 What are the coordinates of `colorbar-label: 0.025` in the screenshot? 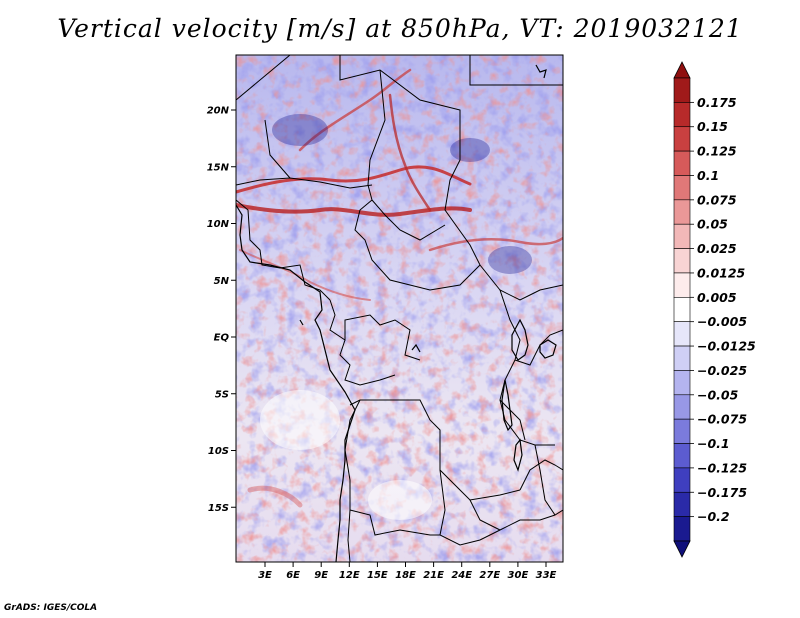 It's located at (717, 248).